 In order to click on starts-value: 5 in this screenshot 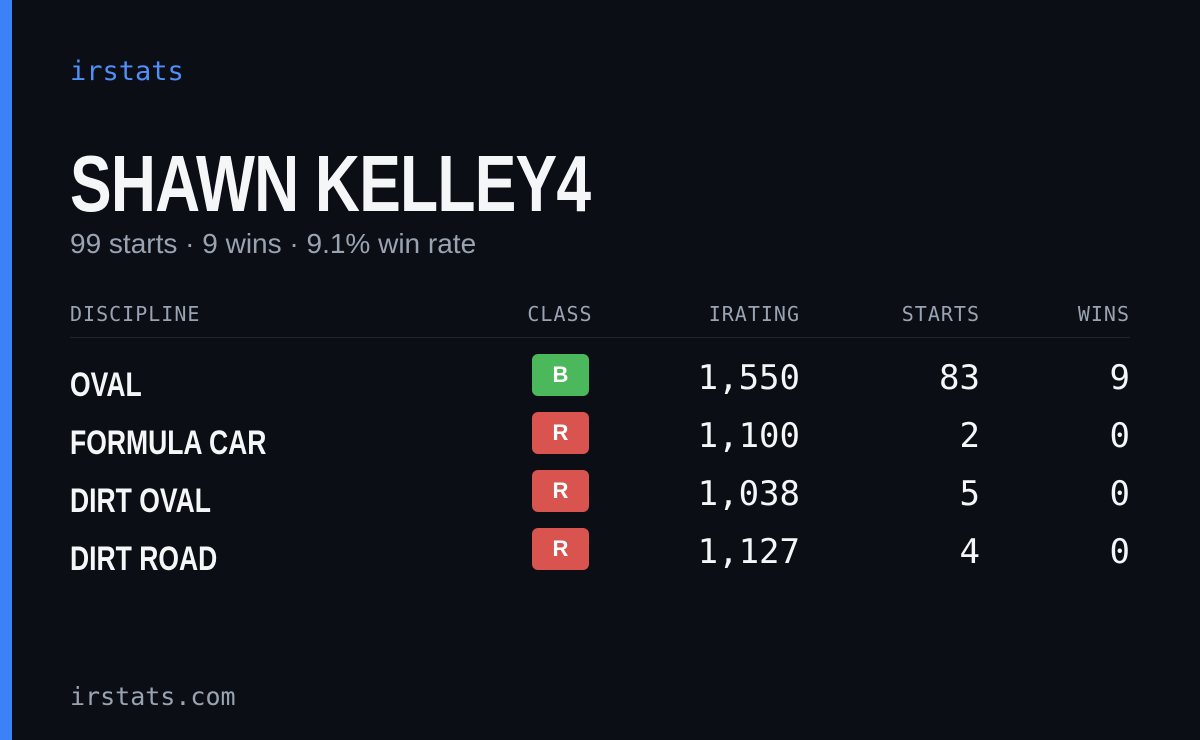, I will do `click(969, 494)`.